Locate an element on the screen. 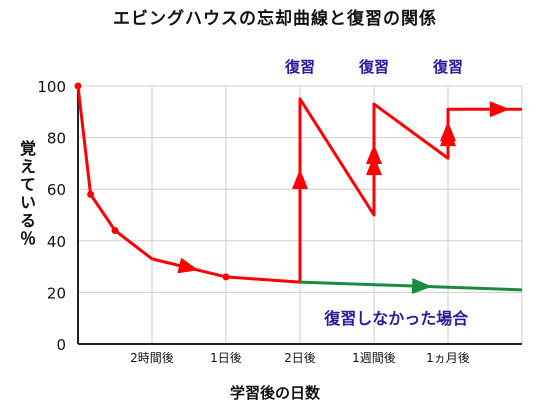 This screenshot has height=412, width=550. x-tick-label: 2日後 is located at coordinates (300, 358).